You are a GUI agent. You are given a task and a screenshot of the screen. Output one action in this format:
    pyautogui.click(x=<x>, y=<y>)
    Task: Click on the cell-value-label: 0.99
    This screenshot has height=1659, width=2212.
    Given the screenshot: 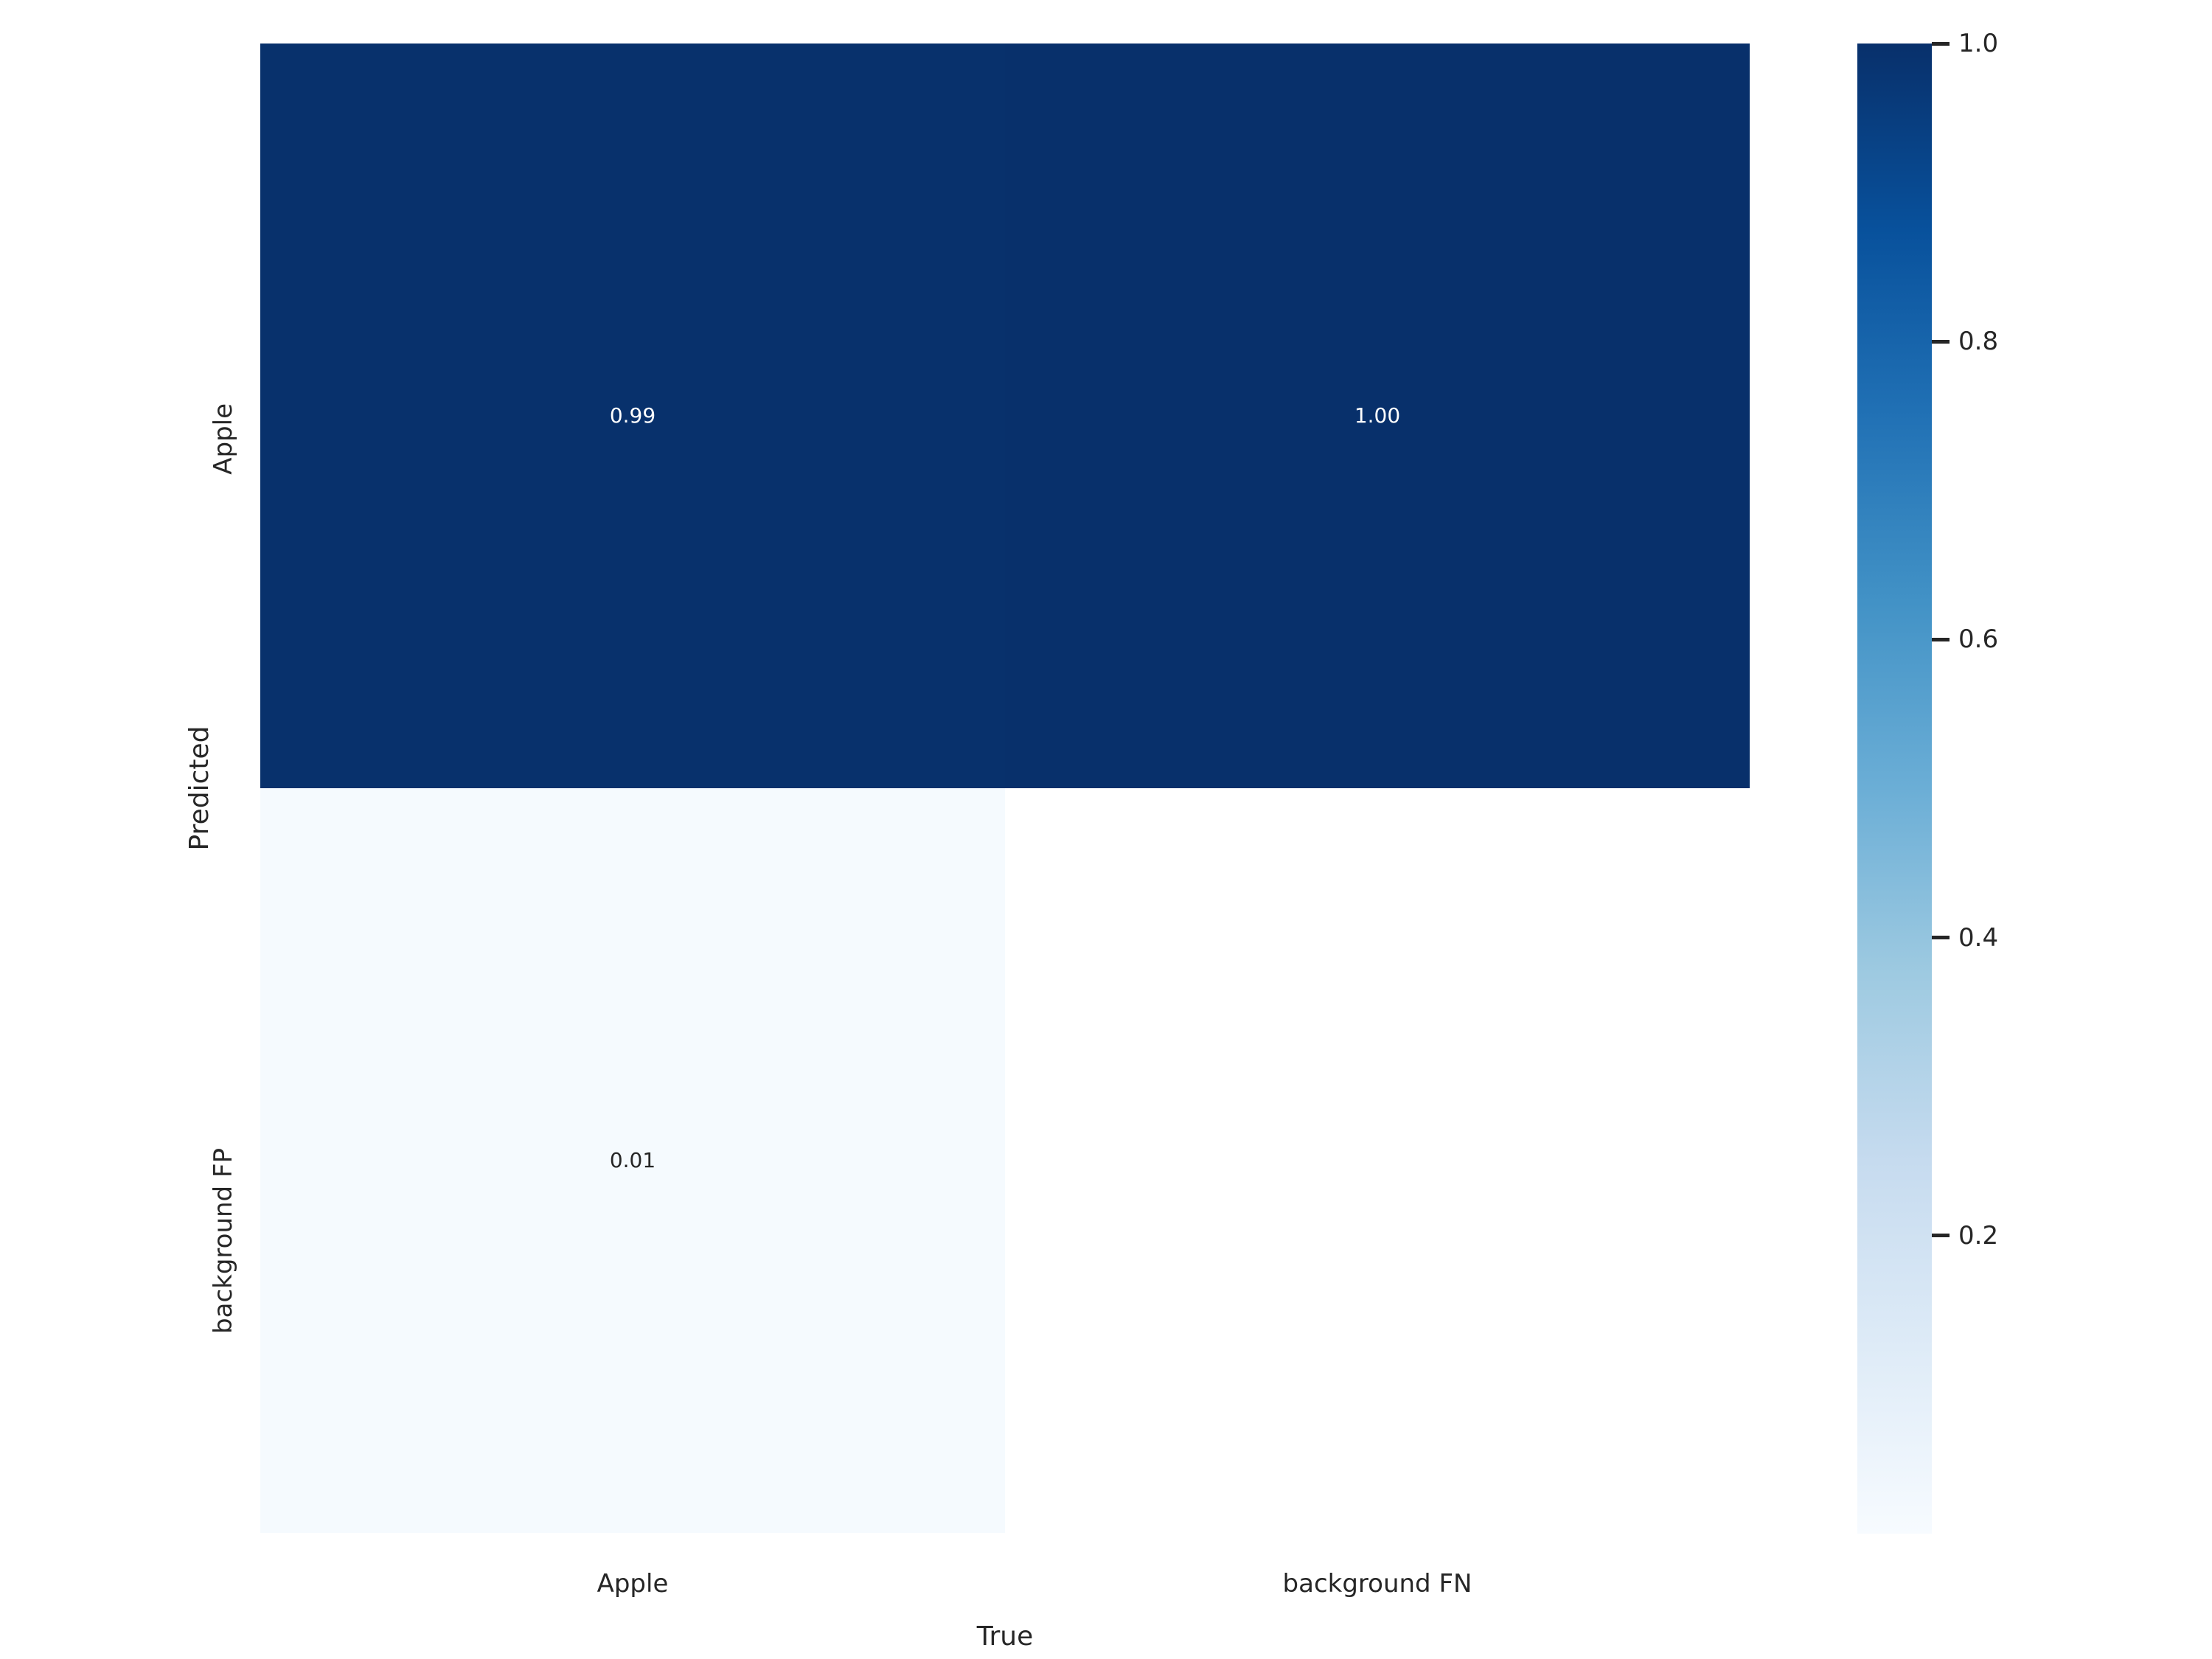 What is the action you would take?
    pyautogui.click(x=632, y=415)
    